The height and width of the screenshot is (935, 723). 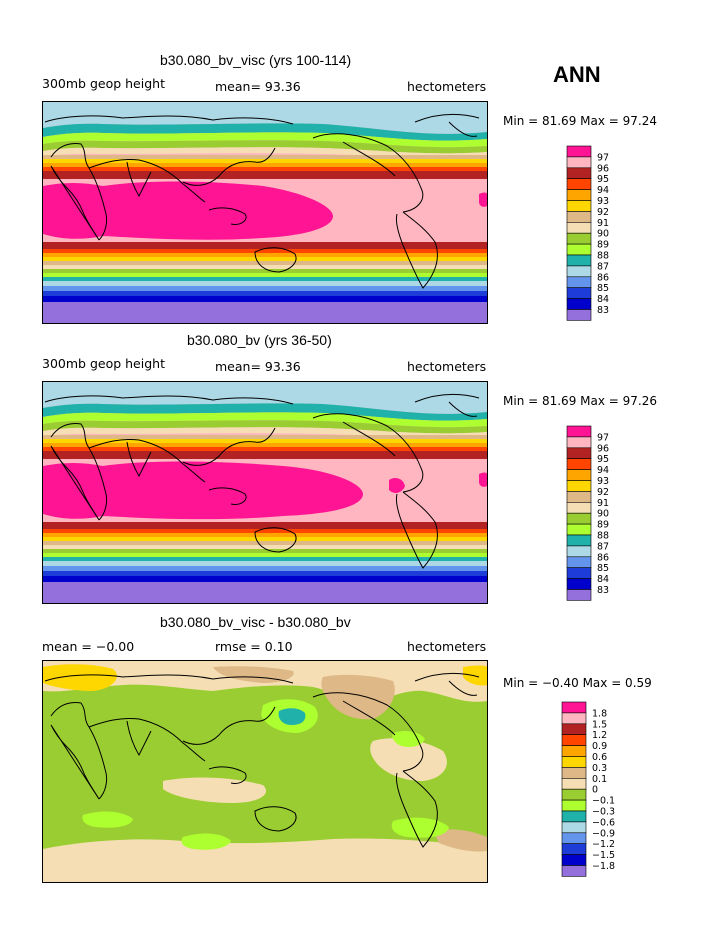 What do you see at coordinates (580, 121) in the screenshot?
I see `panel1-min-max: Min = 81.69 Max = 97.24` at bounding box center [580, 121].